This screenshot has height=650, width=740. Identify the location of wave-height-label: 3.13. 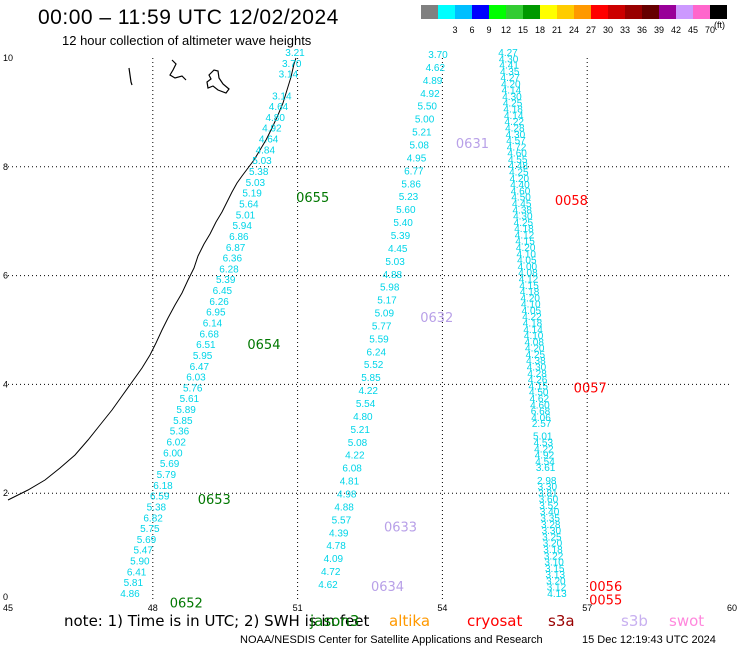
(556, 575).